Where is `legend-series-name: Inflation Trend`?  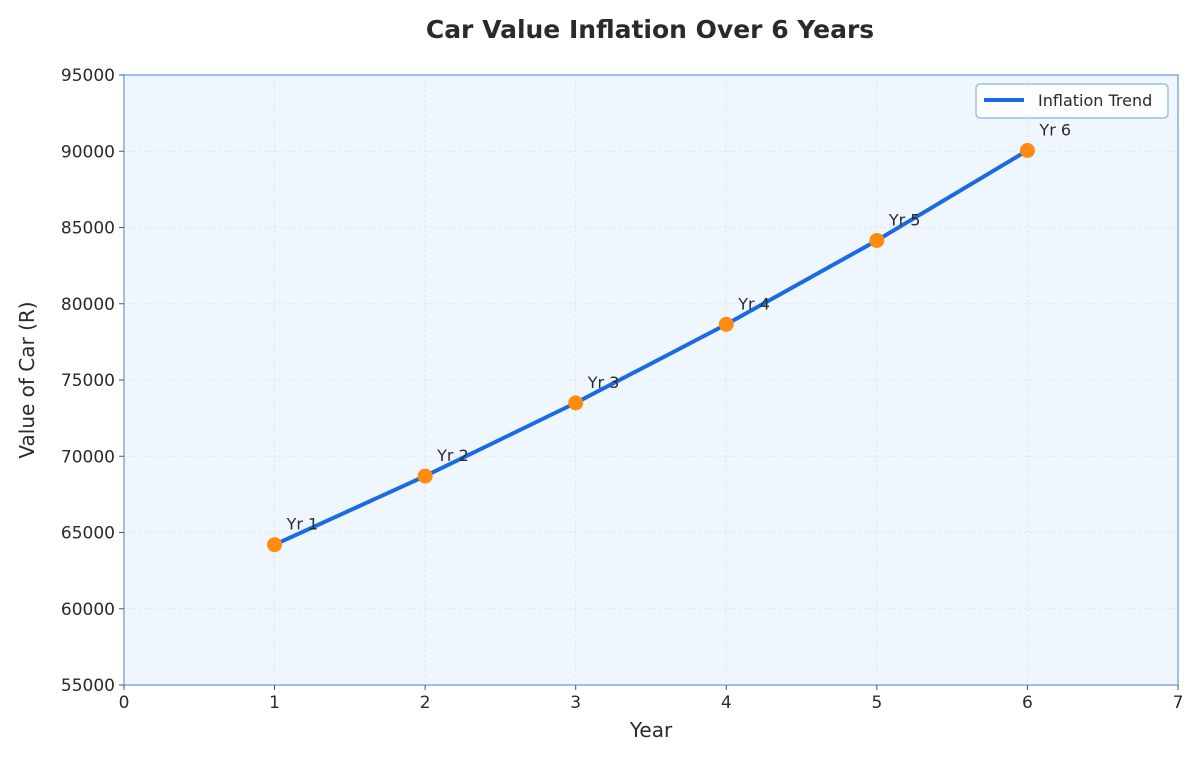
legend-series-name: Inflation Trend is located at coordinates (1095, 100).